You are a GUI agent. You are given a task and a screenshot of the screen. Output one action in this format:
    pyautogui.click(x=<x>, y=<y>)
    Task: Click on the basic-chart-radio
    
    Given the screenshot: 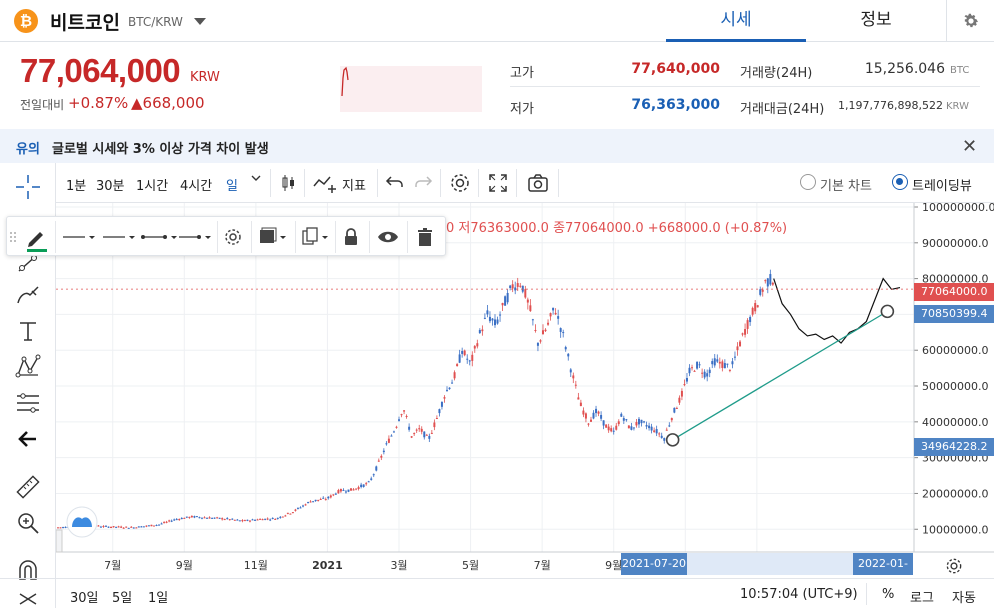 What is the action you would take?
    pyautogui.click(x=808, y=182)
    